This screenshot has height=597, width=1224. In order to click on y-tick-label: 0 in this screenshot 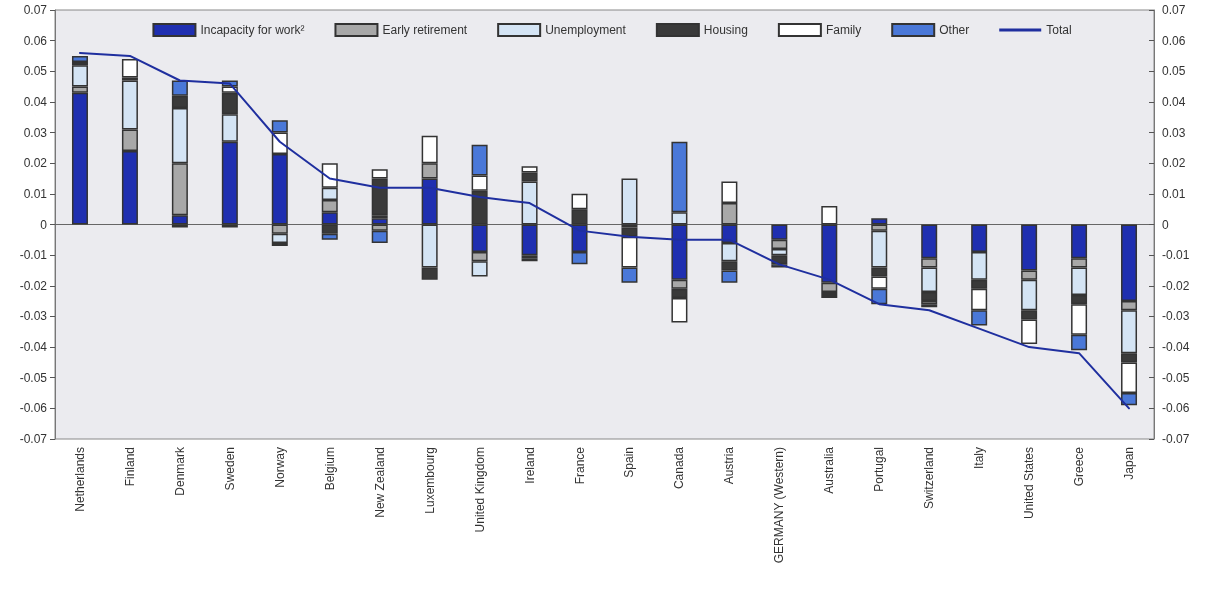, I will do `click(44, 224)`.